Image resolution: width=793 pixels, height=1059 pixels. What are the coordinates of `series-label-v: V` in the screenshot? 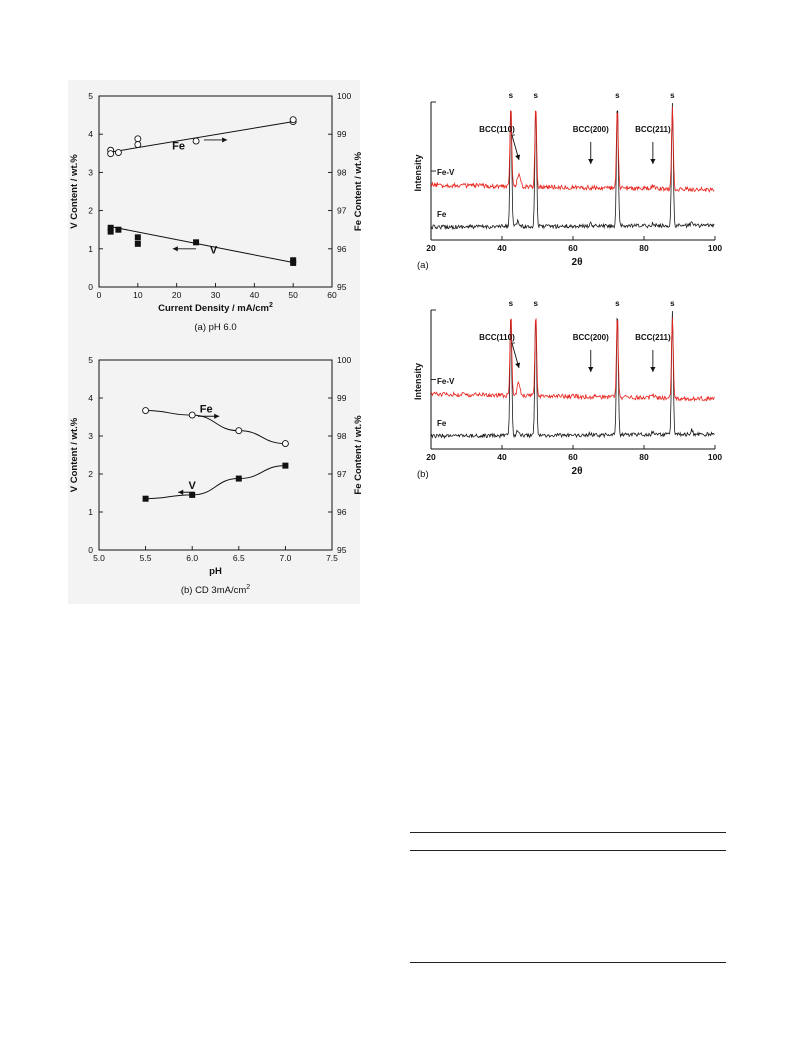 It's located at (193, 486).